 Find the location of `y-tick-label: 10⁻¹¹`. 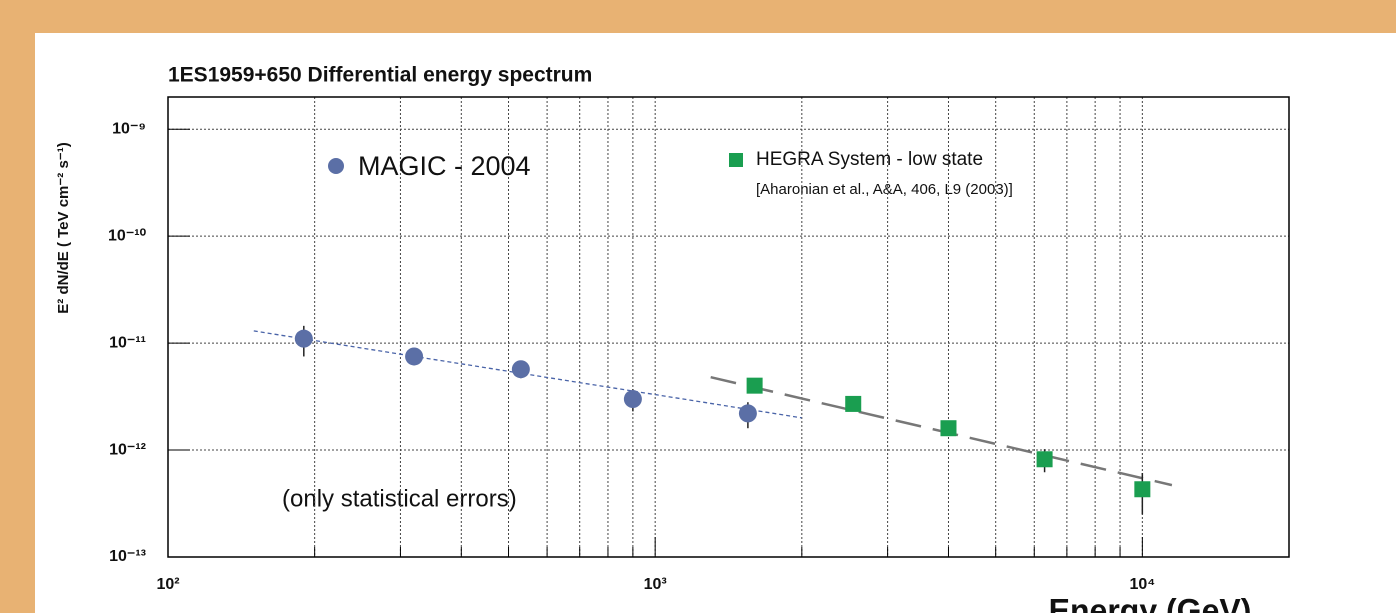

y-tick-label: 10⁻¹¹ is located at coordinates (127, 342).